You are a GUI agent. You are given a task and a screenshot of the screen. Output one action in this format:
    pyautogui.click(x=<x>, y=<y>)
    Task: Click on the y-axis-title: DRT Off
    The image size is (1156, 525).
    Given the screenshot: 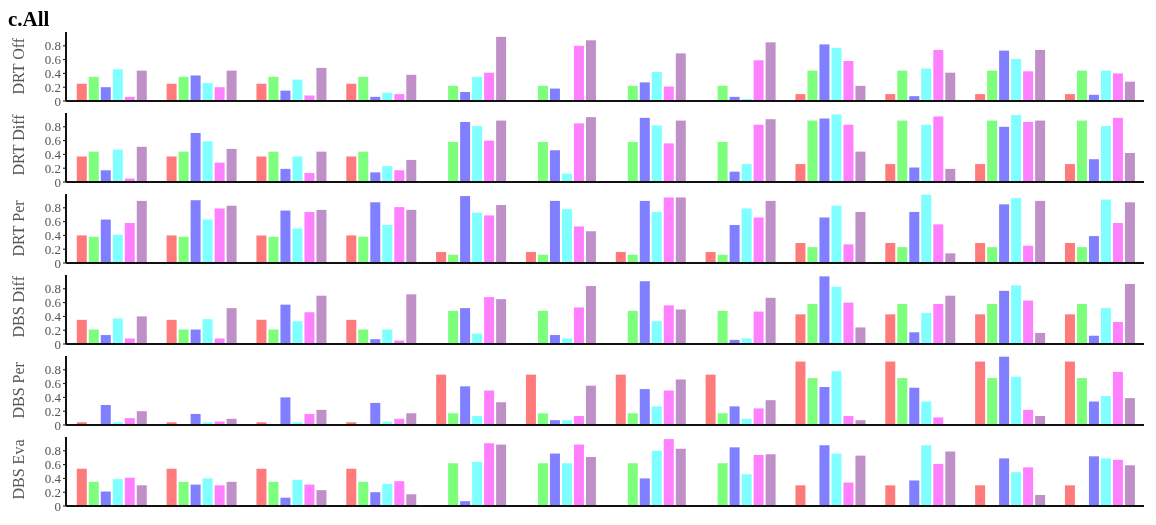 What is the action you would take?
    pyautogui.click(x=18, y=66)
    